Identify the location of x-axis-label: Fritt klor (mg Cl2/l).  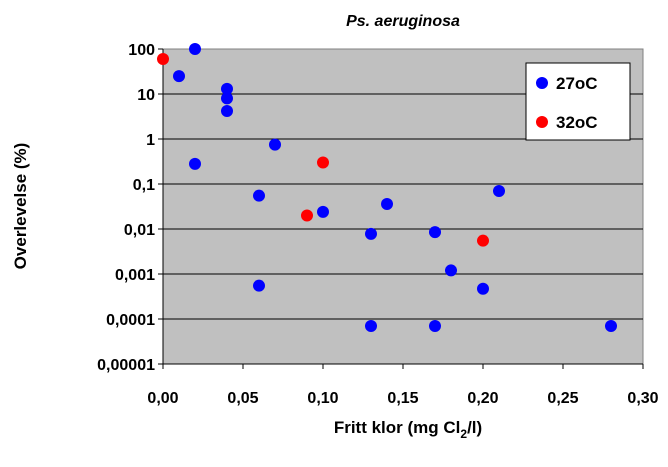
(408, 429).